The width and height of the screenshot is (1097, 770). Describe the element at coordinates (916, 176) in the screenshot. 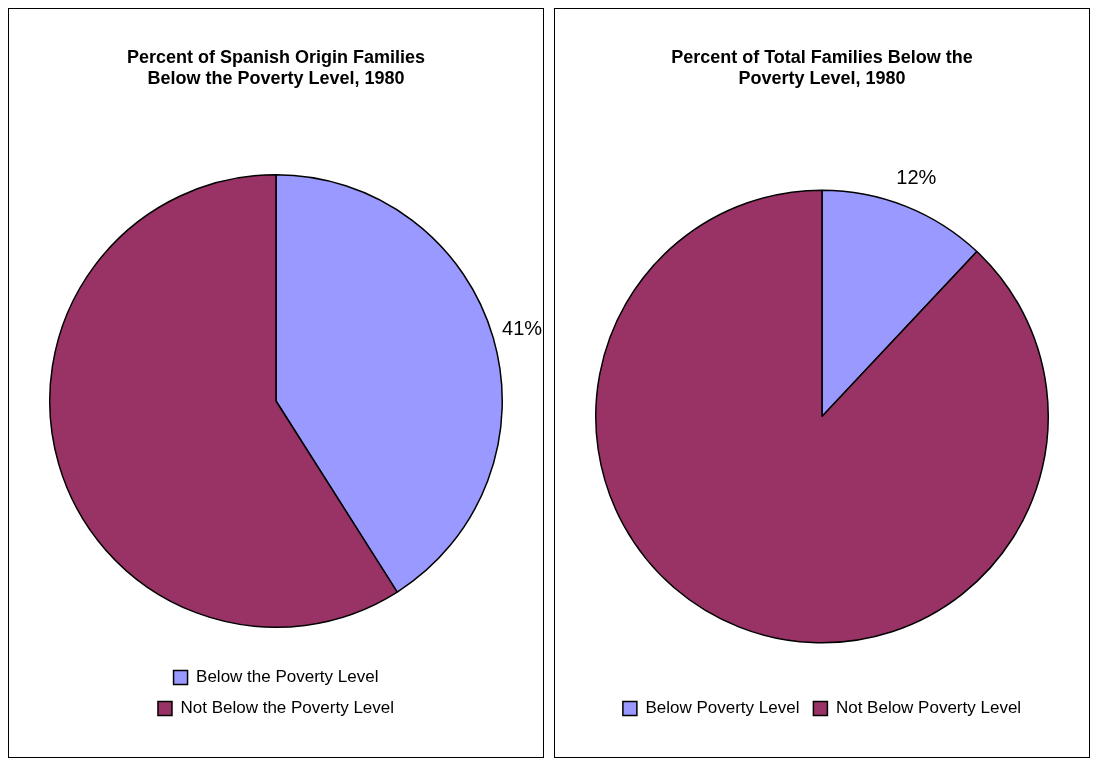

I see `data-label: 12%` at that location.